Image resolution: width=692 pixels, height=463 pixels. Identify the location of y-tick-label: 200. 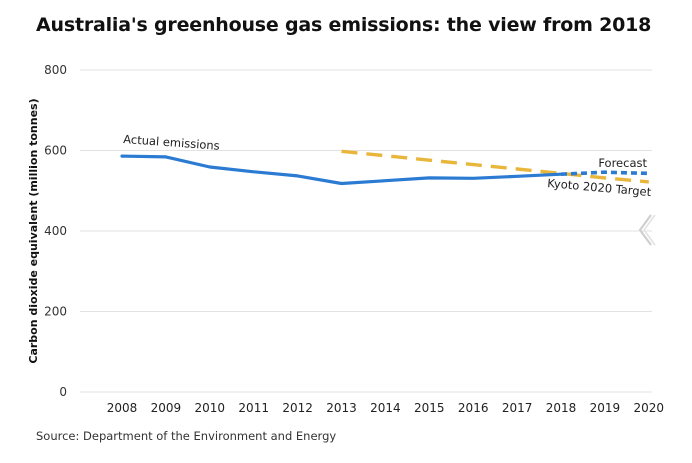
(55, 312).